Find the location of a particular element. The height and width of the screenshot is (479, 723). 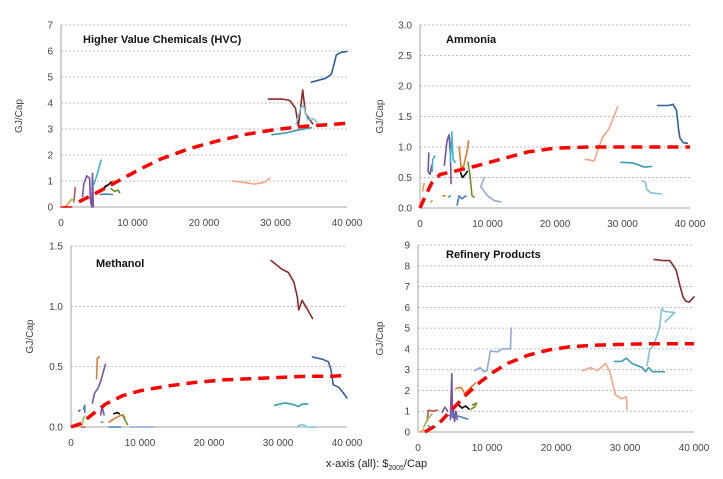

y-tick-label: 1.0 is located at coordinates (56, 307).